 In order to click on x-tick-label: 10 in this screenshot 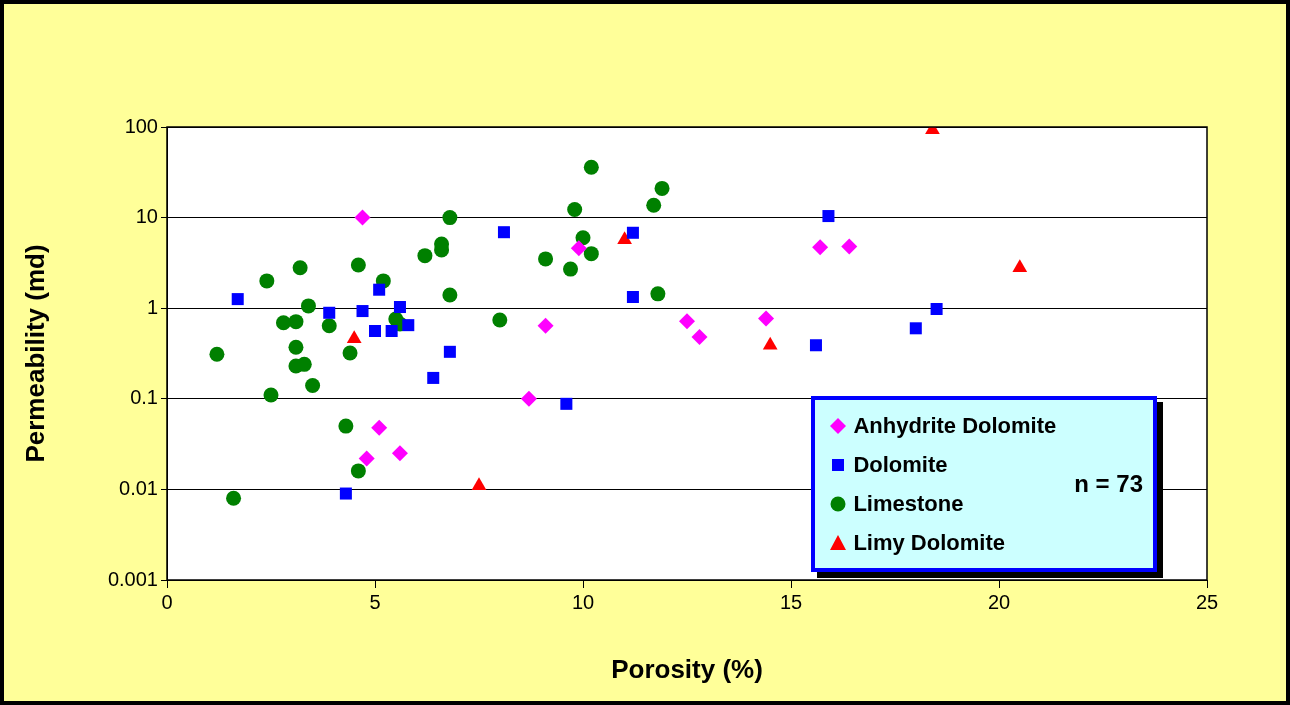, I will do `click(583, 601)`.